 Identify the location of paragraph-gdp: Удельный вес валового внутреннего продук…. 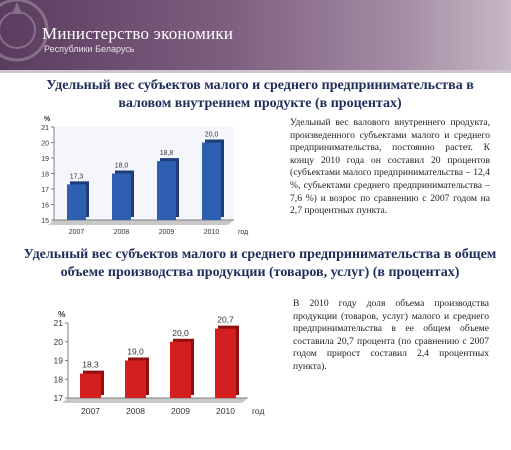
(390, 167).